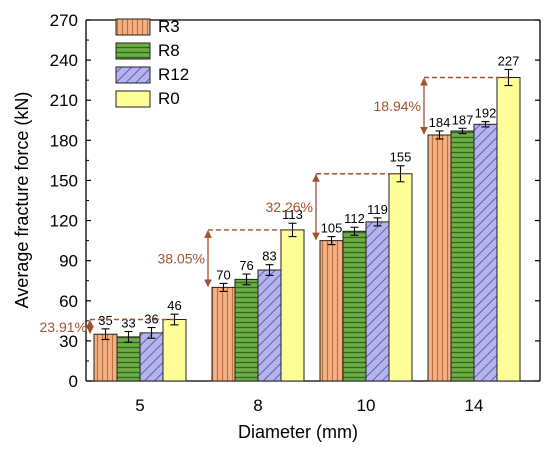 Image resolution: width=550 pixels, height=452 pixels. Describe the element at coordinates (139, 405) in the screenshot. I see `x-tick-label: 5` at that location.